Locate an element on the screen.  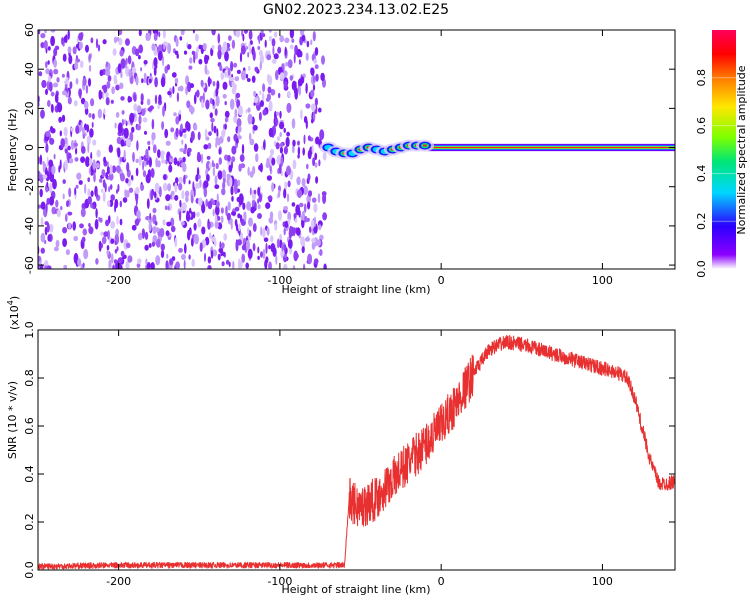
y-tick-label: 60 is located at coordinates (29, 30).